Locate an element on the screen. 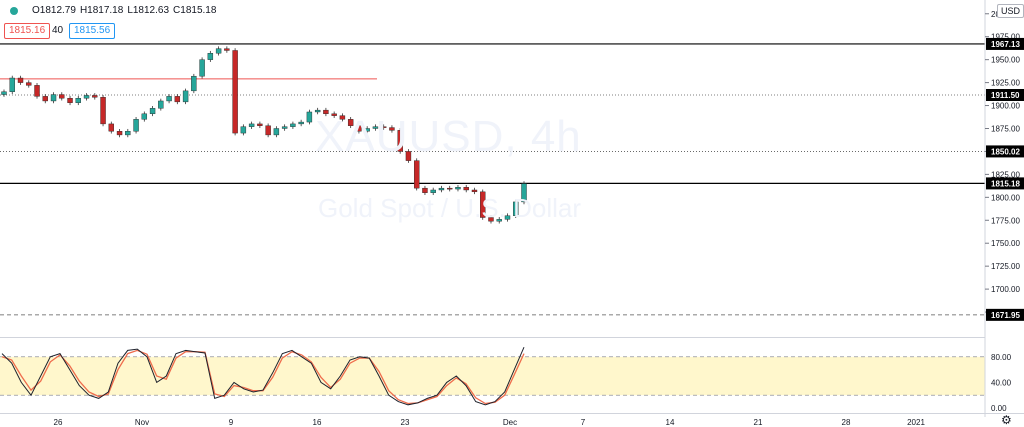  price-tick-label: 1975.00 is located at coordinates (1005, 37).